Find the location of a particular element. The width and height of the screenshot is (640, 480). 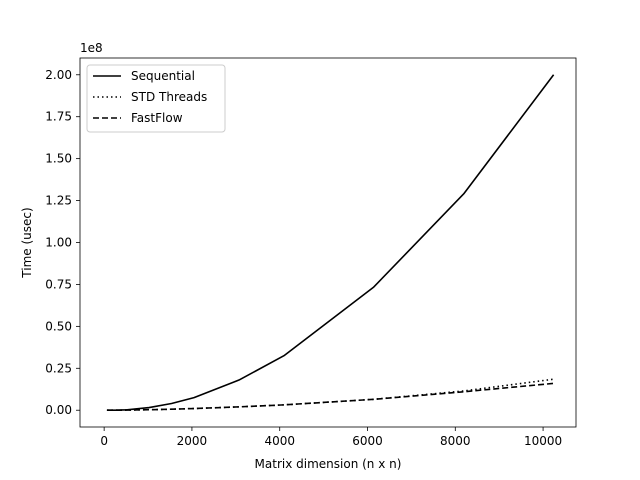

y-tick-label: 1.25 is located at coordinates (58, 201).